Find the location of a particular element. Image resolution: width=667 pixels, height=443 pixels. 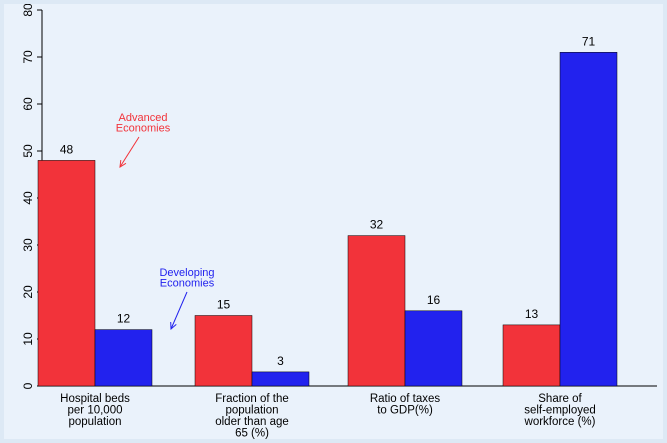

data-label: 12 is located at coordinates (124, 319).